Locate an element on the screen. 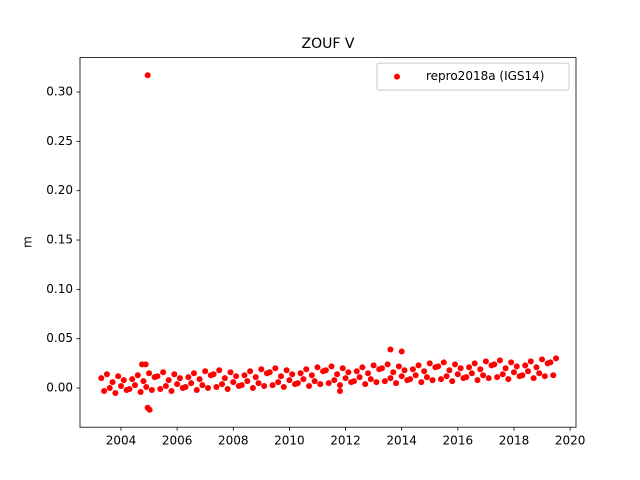 This screenshot has height=480, width=640. x-tick-label: 2018 is located at coordinates (514, 441).